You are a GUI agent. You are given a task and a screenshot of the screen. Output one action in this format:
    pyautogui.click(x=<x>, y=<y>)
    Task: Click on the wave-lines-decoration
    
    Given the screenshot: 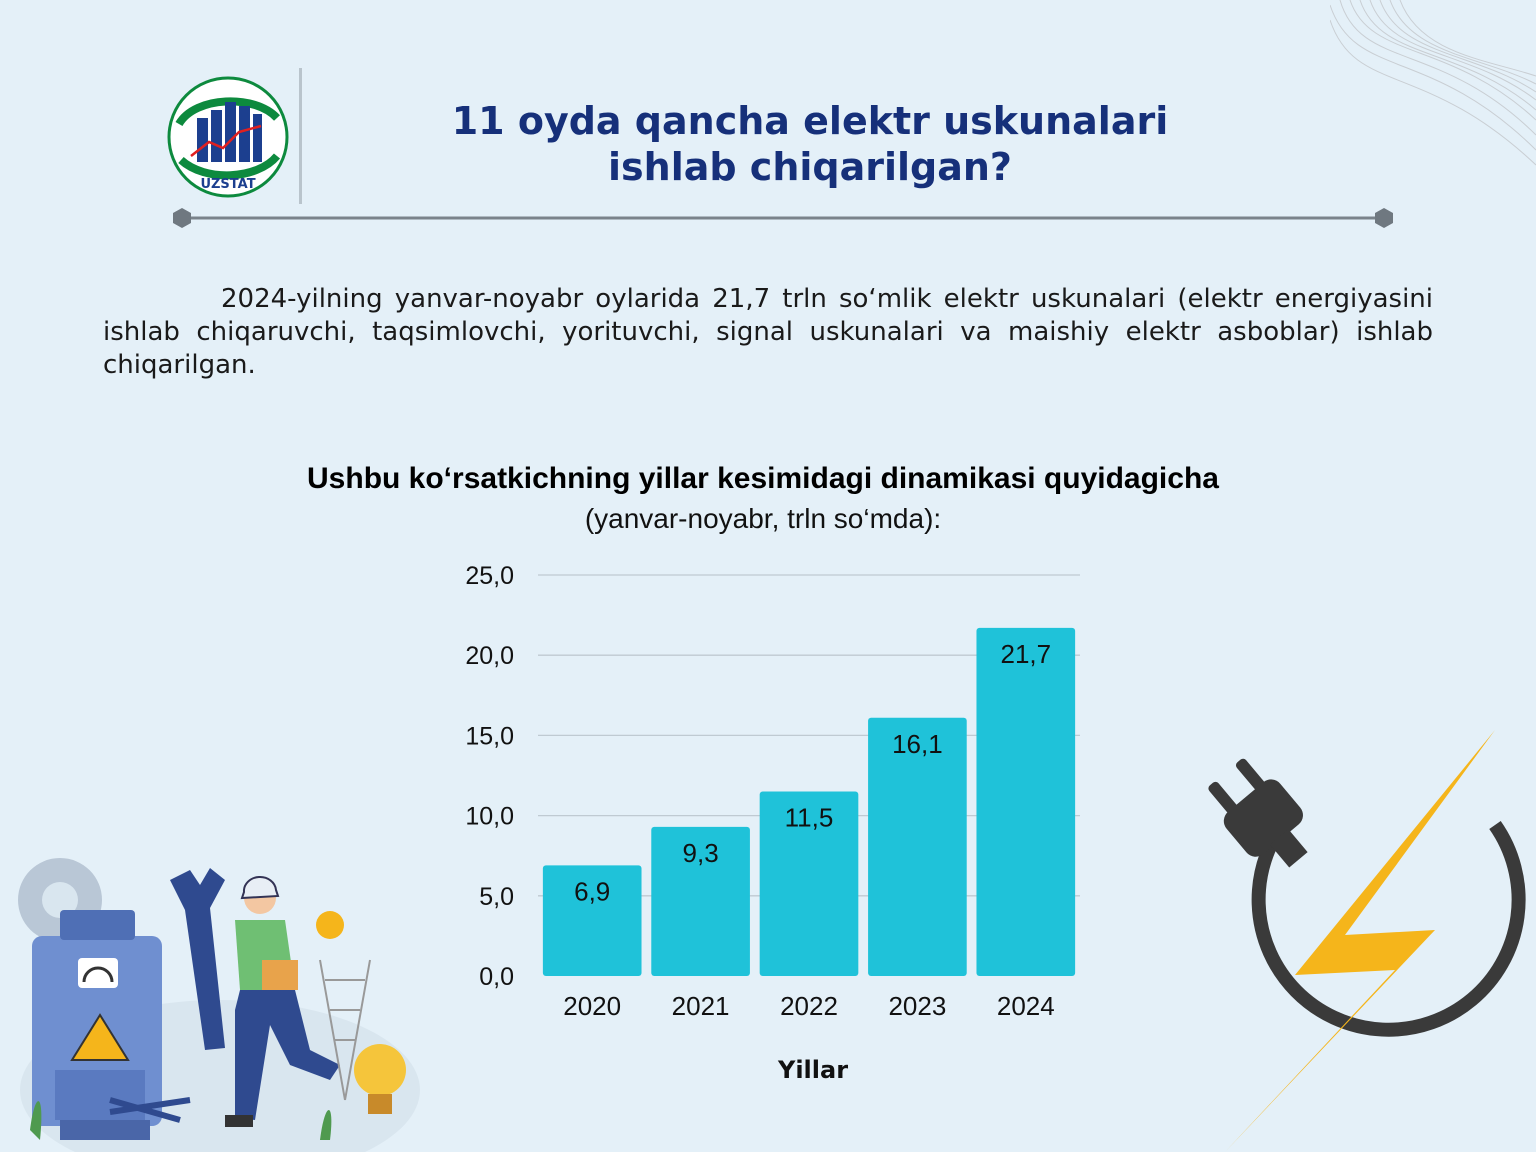 What is the action you would take?
    pyautogui.click(x=1433, y=83)
    